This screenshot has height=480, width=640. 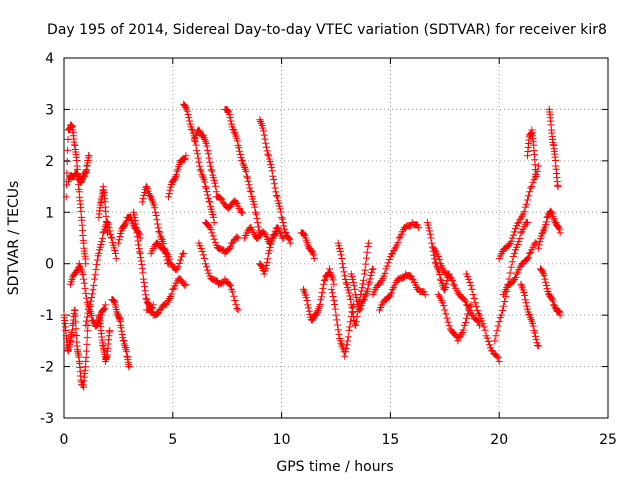 I want to click on x-axis-label: GPS time / hours, so click(x=334, y=467).